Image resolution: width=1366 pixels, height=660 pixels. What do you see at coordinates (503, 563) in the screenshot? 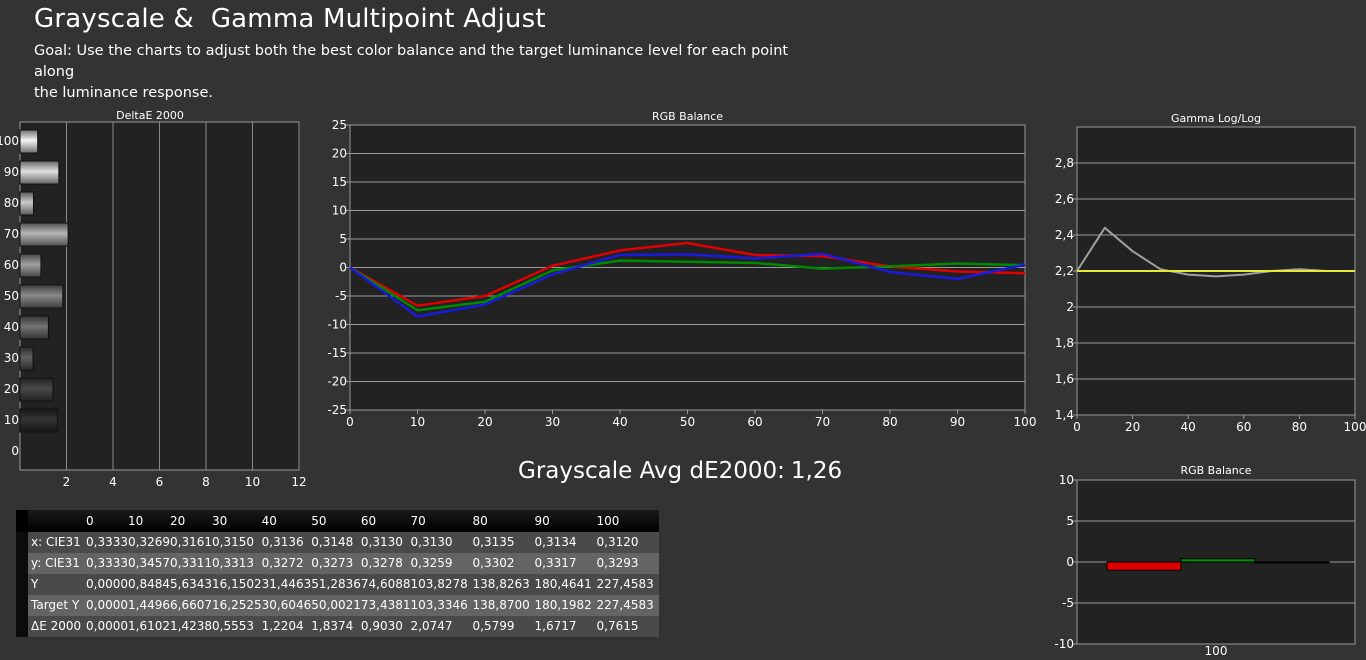
I see `table-cell: 0,3302` at bounding box center [503, 563].